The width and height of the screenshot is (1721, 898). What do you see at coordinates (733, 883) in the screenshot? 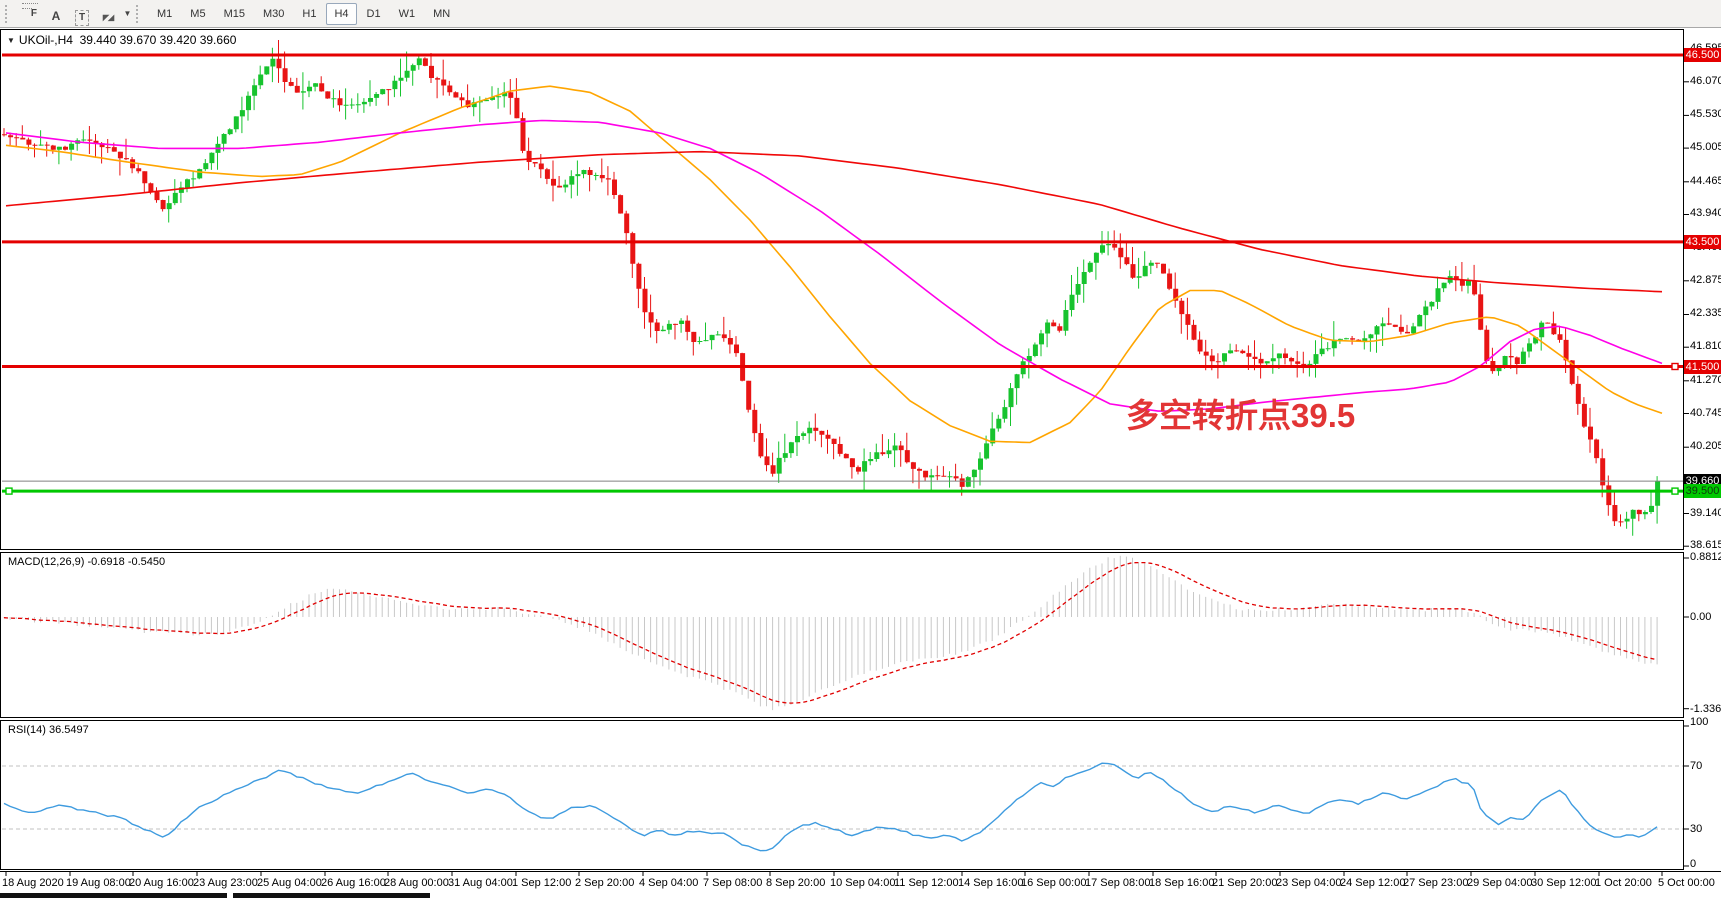
I see `date-label: 7 Sep 08:00` at bounding box center [733, 883].